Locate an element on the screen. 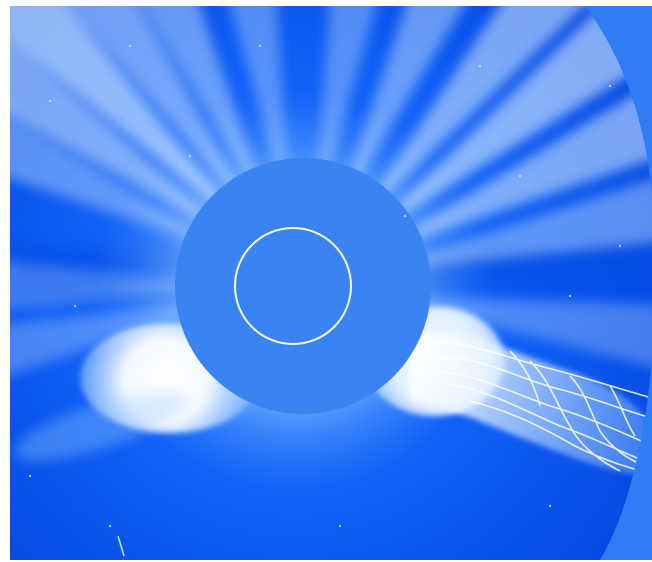 The image size is (652, 562). left-ray is located at coordinates (100, 426).